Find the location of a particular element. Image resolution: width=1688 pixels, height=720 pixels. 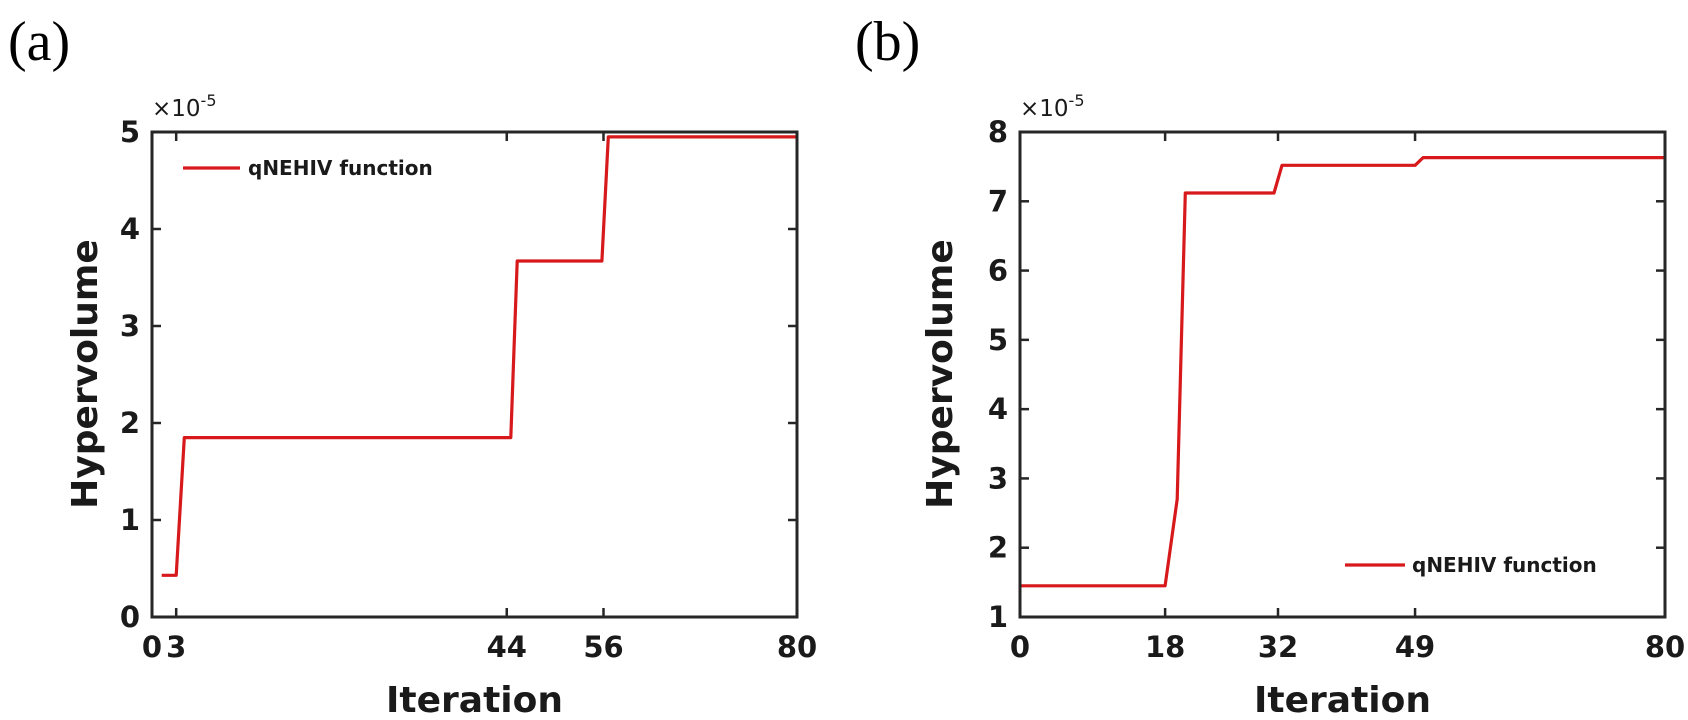

x-tick-label: 3 is located at coordinates (176, 647).